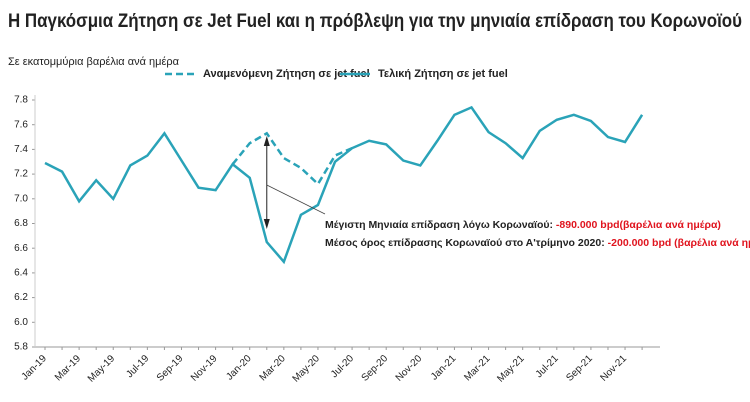 This screenshot has height=402, width=750. What do you see at coordinates (21, 174) in the screenshot?
I see `y-tick-label: 7.2` at bounding box center [21, 174].